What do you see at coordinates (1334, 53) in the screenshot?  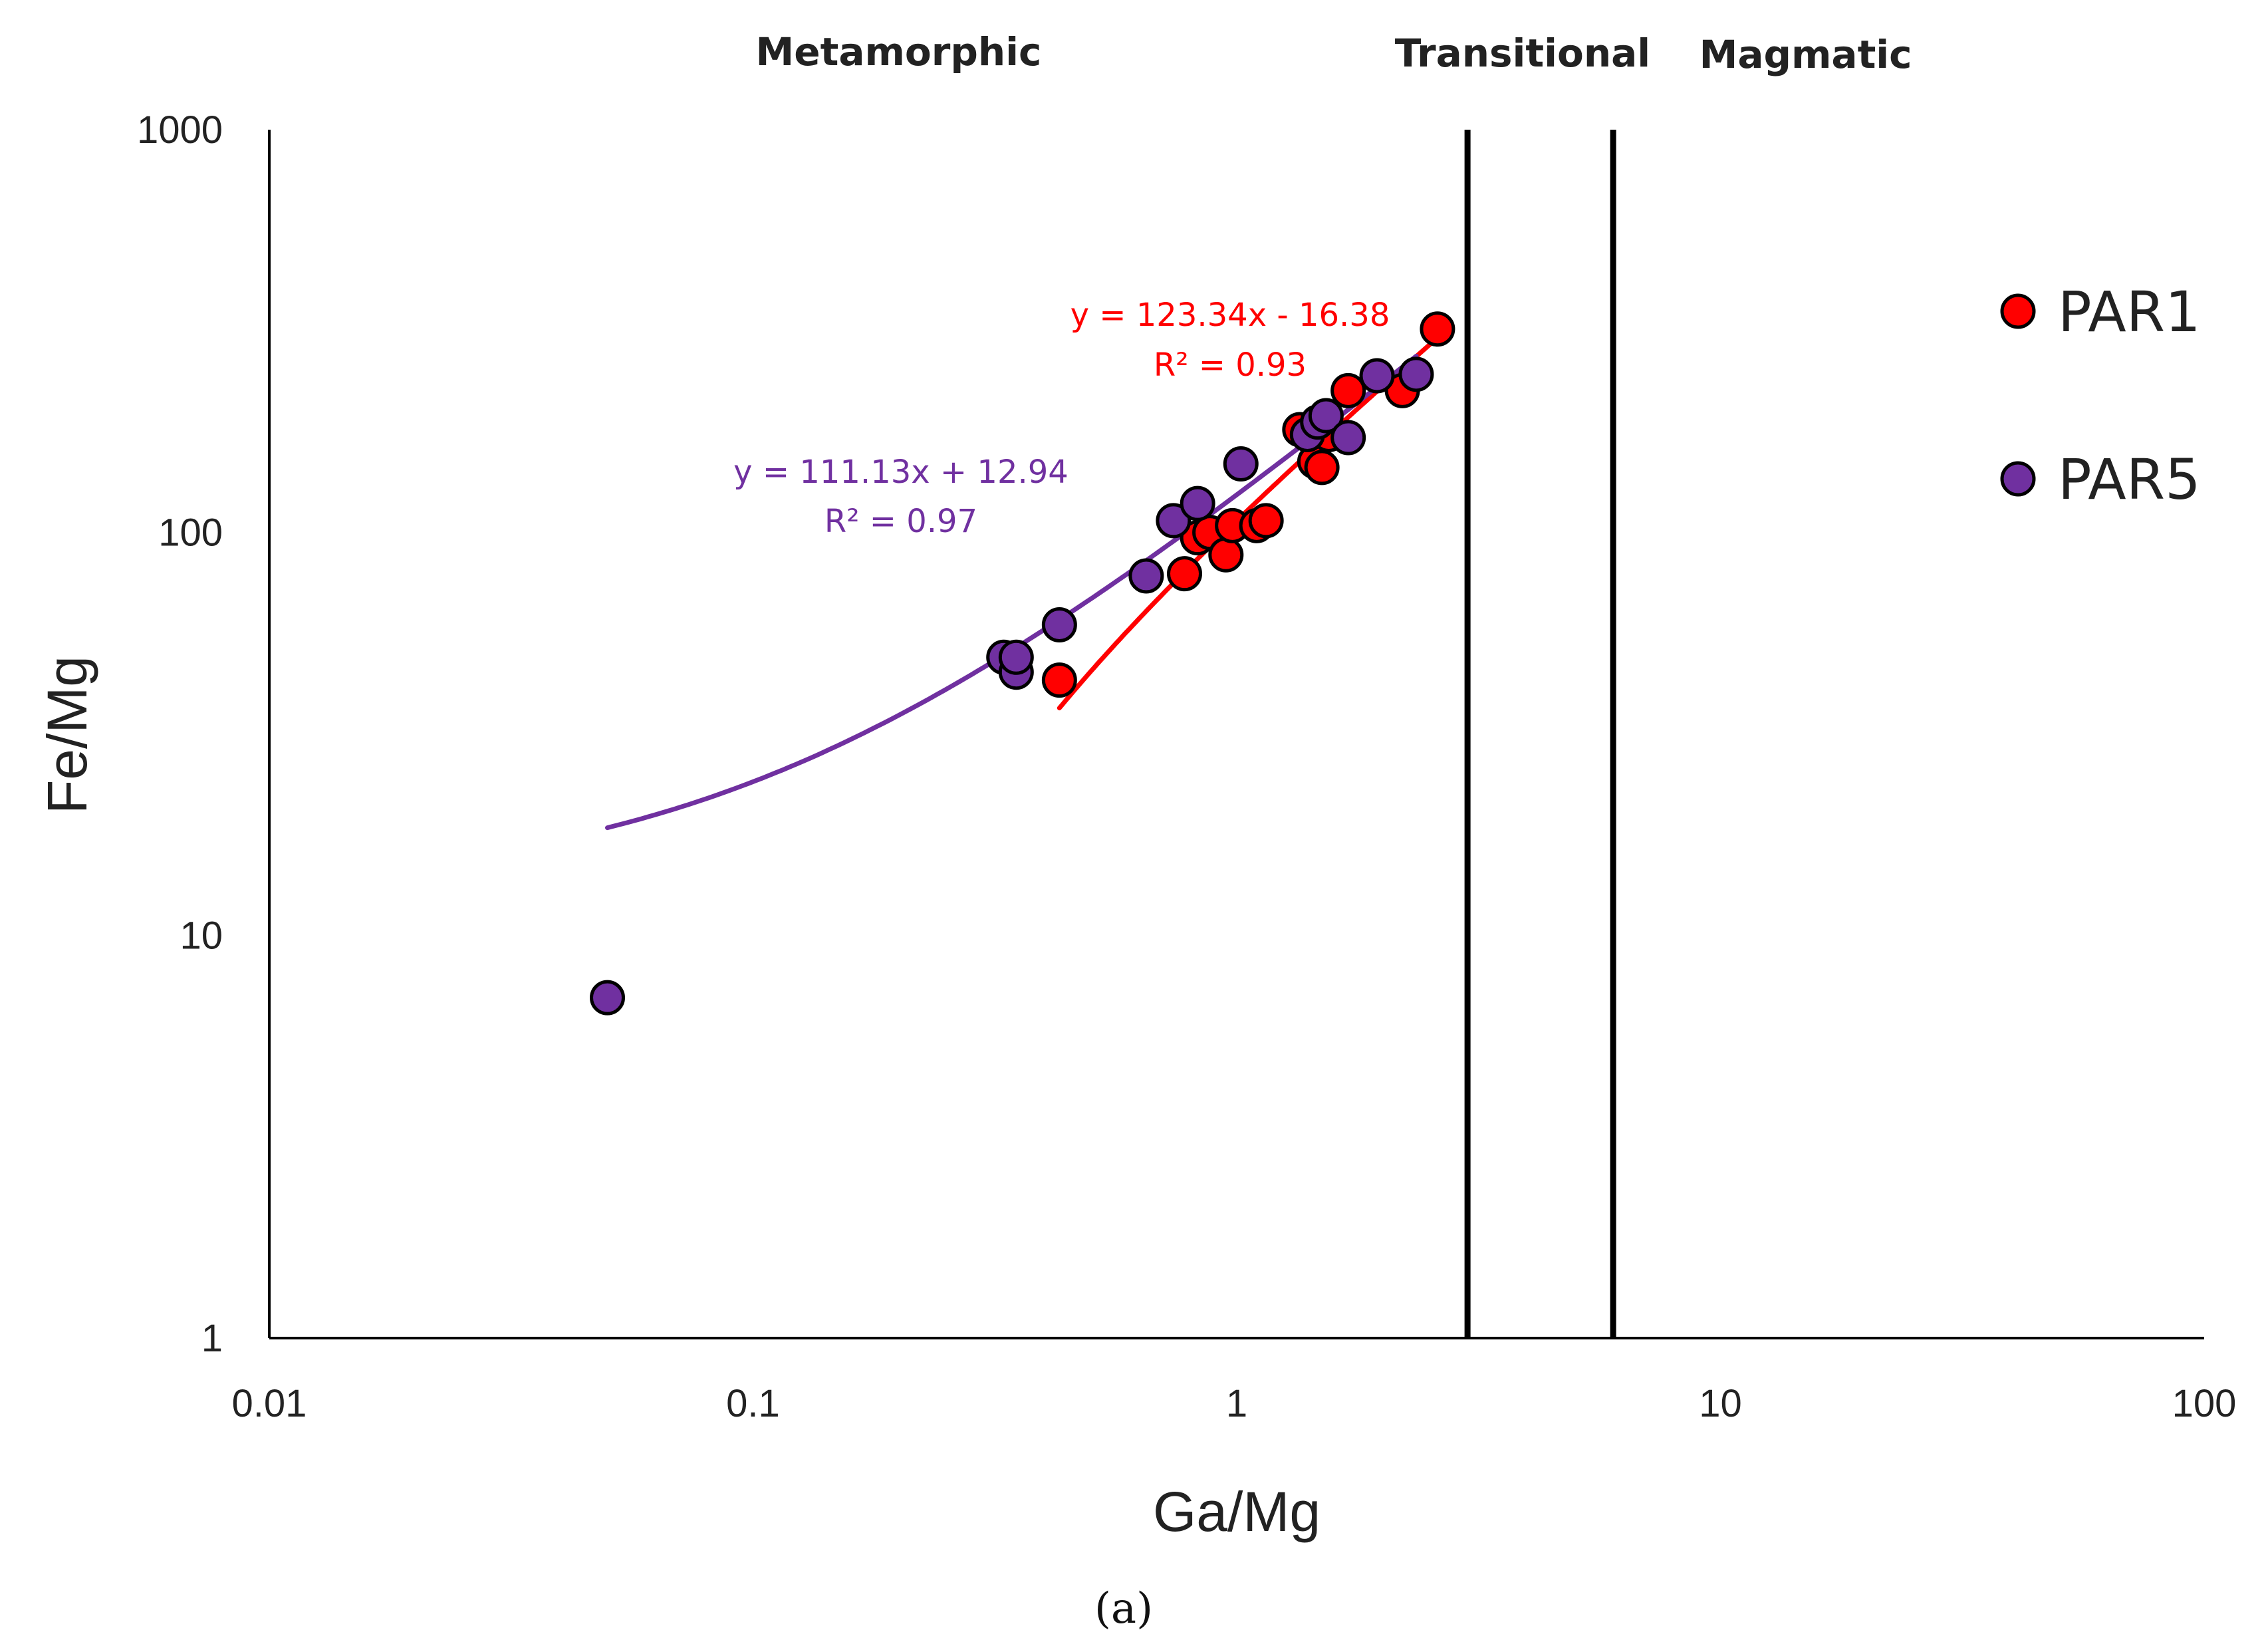 I see `region-labels: Metamorphic Transitional Magmatic` at bounding box center [1334, 53].